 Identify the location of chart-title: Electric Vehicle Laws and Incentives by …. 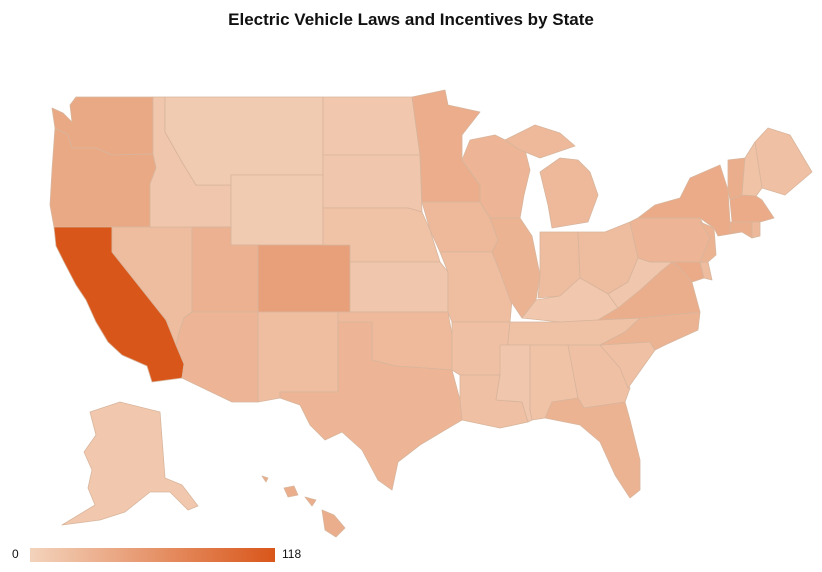
(411, 19).